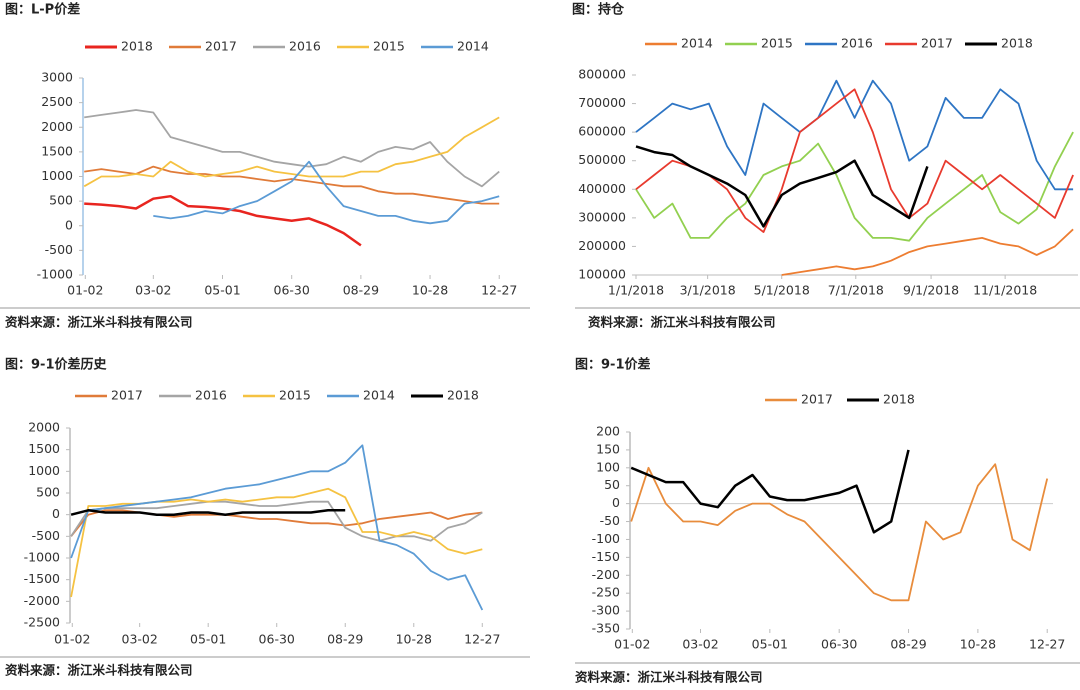 This screenshot has width=1080, height=690. Describe the element at coordinates (782, 290) in the screenshot. I see `x-tick-label: 5/1/2018` at that location.